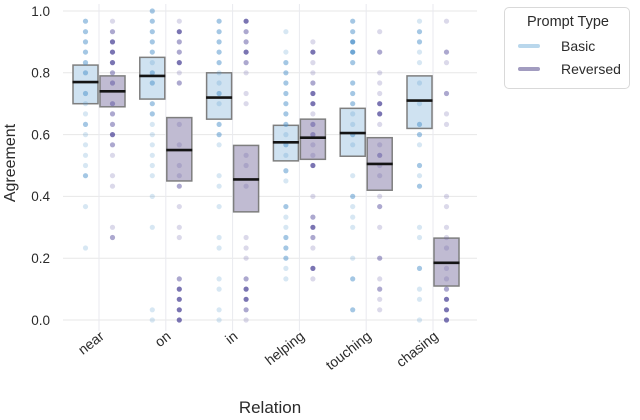  Describe the element at coordinates (568, 22) in the screenshot. I see `legend-title: Prompt Type` at that location.